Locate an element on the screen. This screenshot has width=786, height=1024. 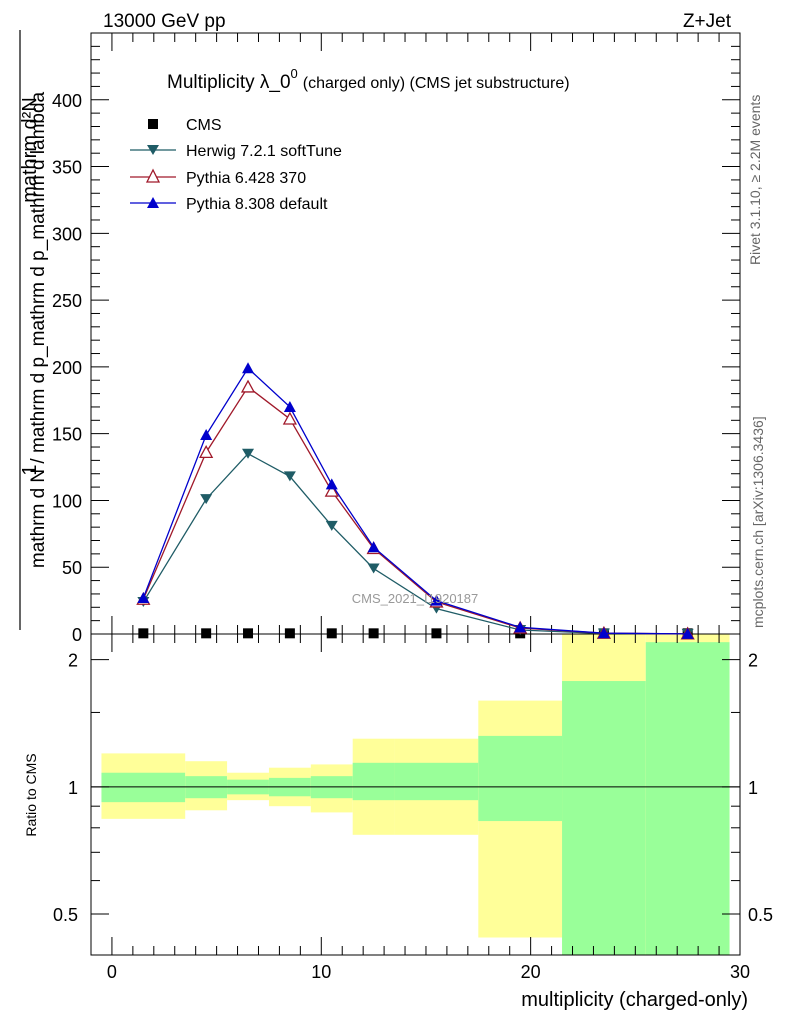
y-tick-label: 400 is located at coordinates (67, 101).